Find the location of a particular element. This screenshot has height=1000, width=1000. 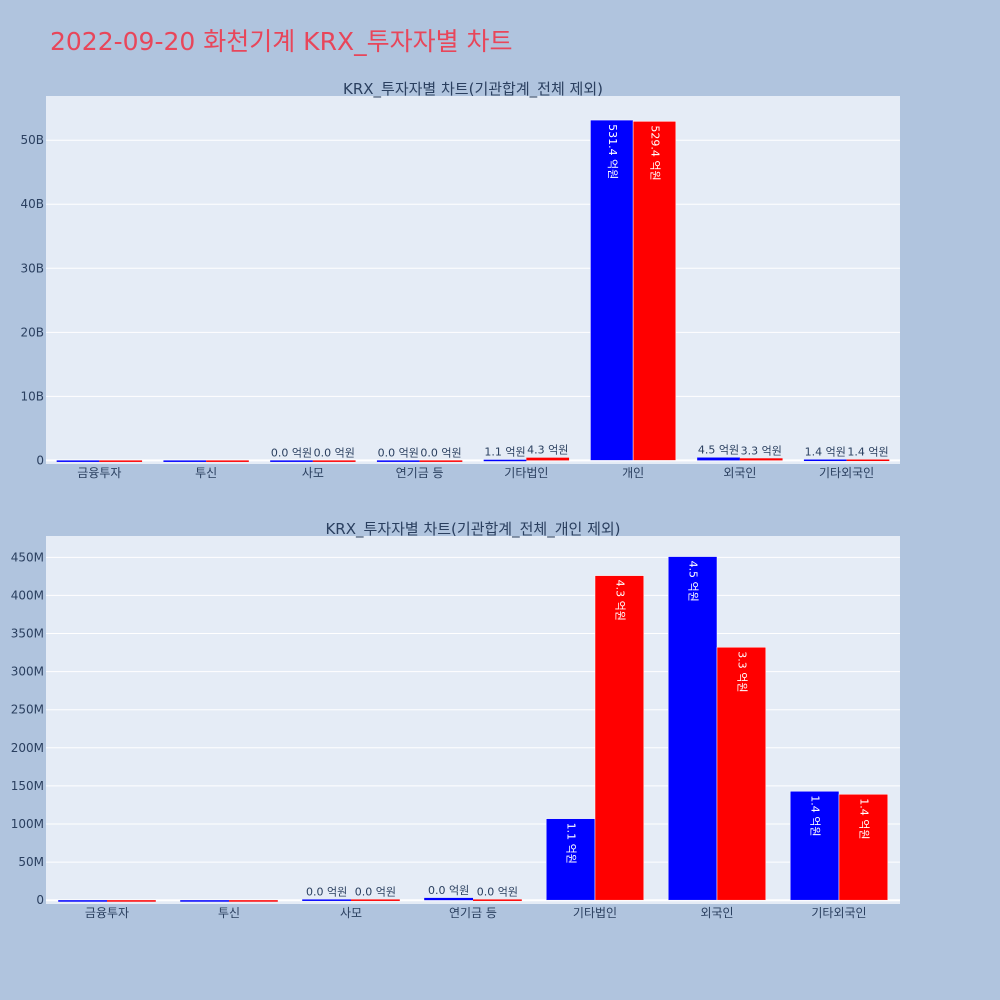

chart-title: KRX_투자자별 차트(기관합계_전체 제외) is located at coordinates (473, 89).